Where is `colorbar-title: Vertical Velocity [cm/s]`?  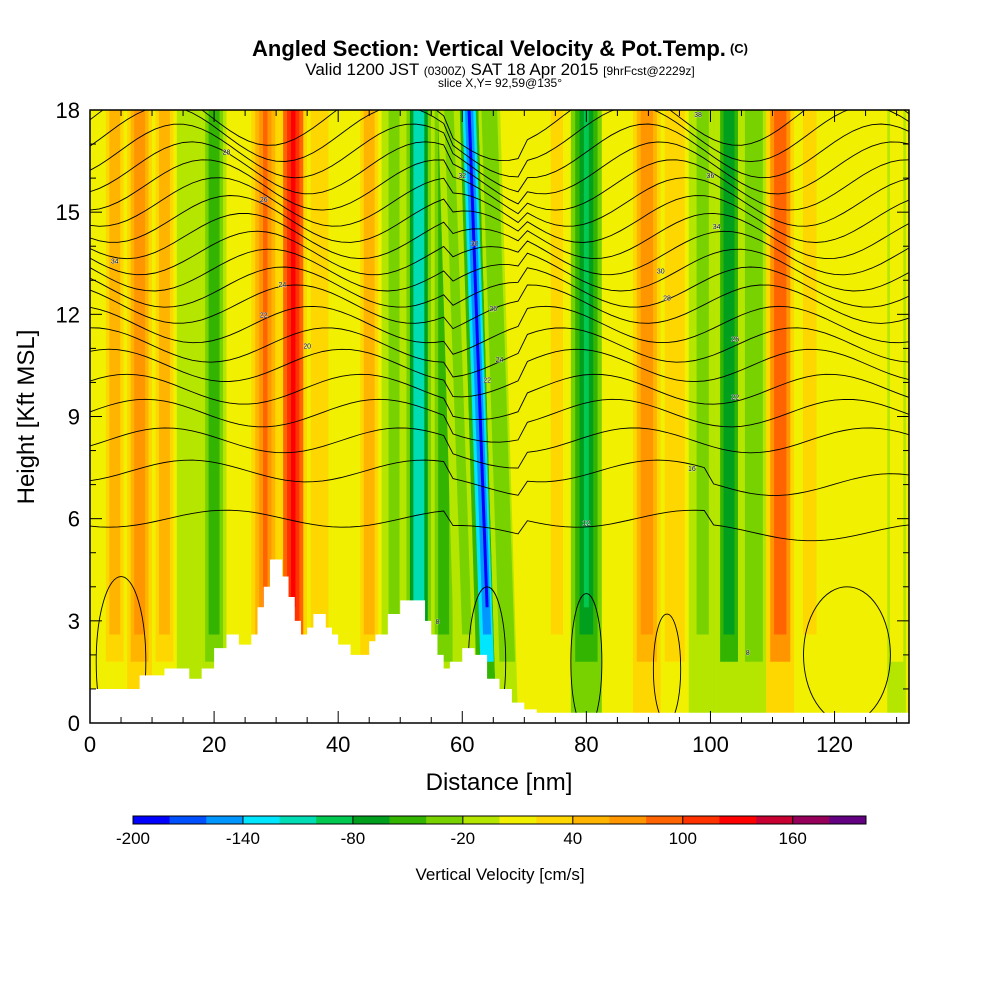
colorbar-title: Vertical Velocity [cm/s] is located at coordinates (499, 874).